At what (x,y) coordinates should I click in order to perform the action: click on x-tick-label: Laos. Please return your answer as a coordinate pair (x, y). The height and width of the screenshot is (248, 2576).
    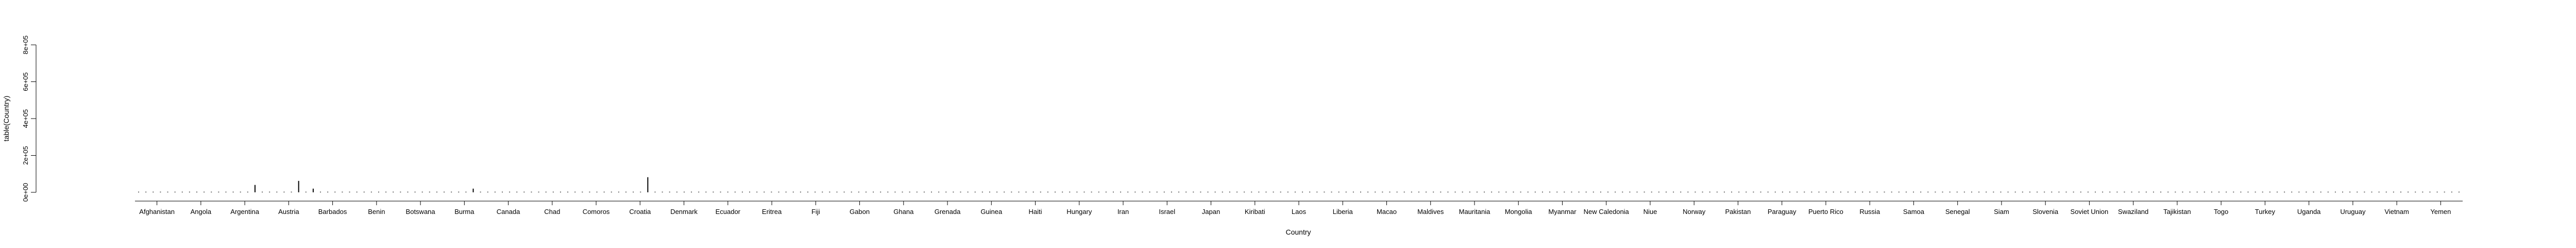
    Looking at the image, I should click on (1299, 212).